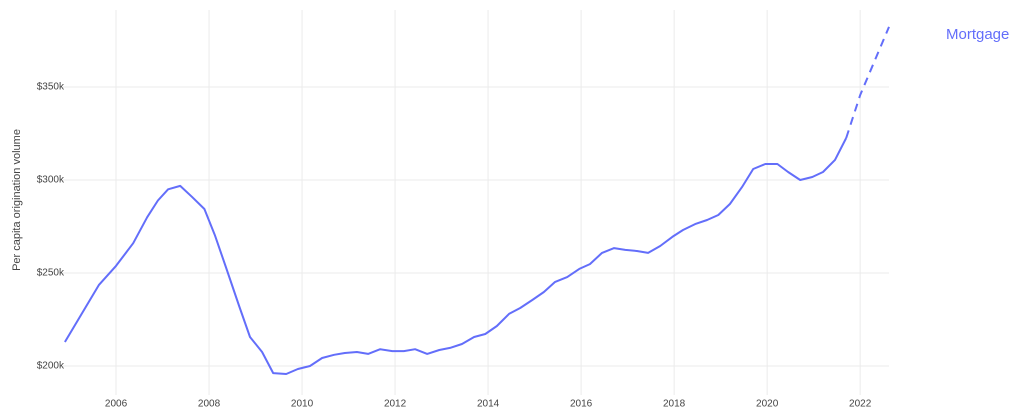 This screenshot has width=1020, height=411. I want to click on x-tick-label: 2018, so click(674, 404).